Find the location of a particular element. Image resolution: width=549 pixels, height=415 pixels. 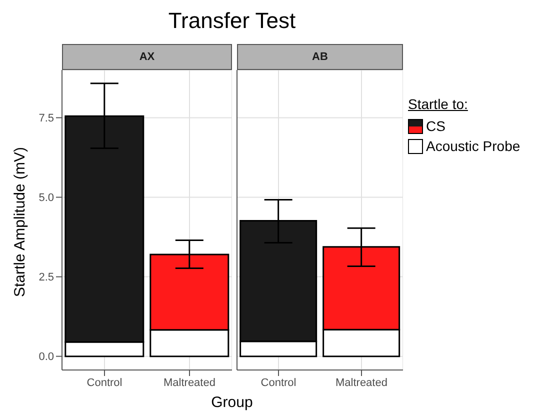

legend-title: Startle to: is located at coordinates (438, 104).